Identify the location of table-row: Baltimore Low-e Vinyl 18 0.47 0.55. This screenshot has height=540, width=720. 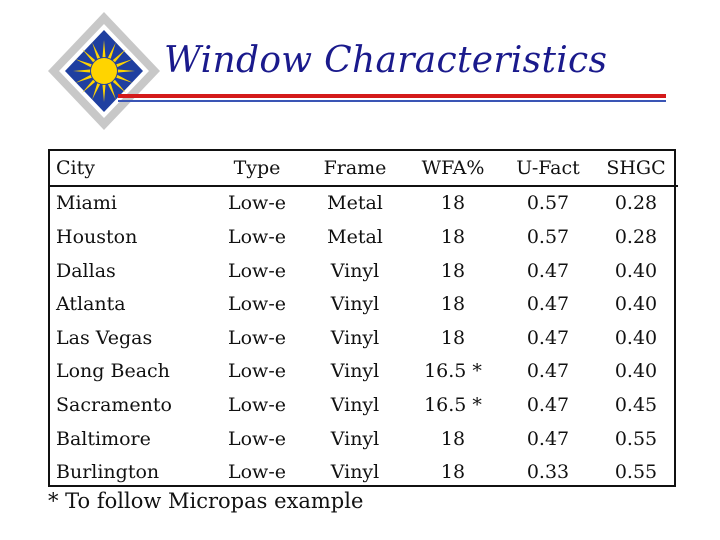
(364, 439).